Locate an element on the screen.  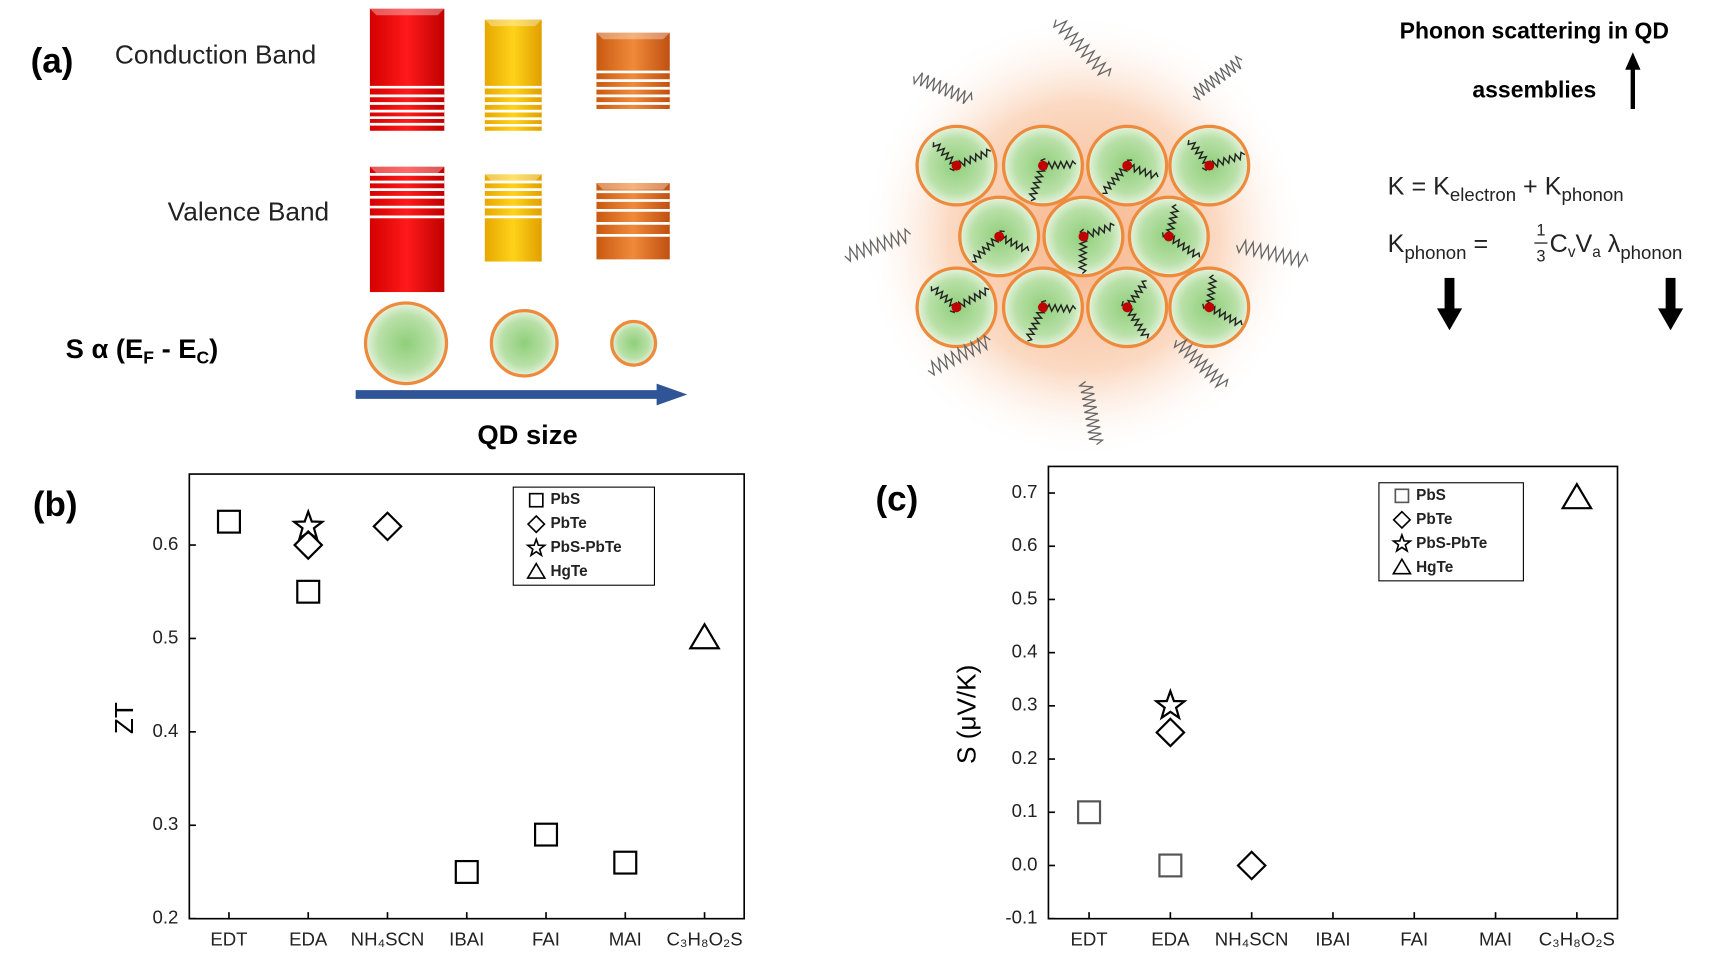
down-arrow-head is located at coordinates (1670, 319).